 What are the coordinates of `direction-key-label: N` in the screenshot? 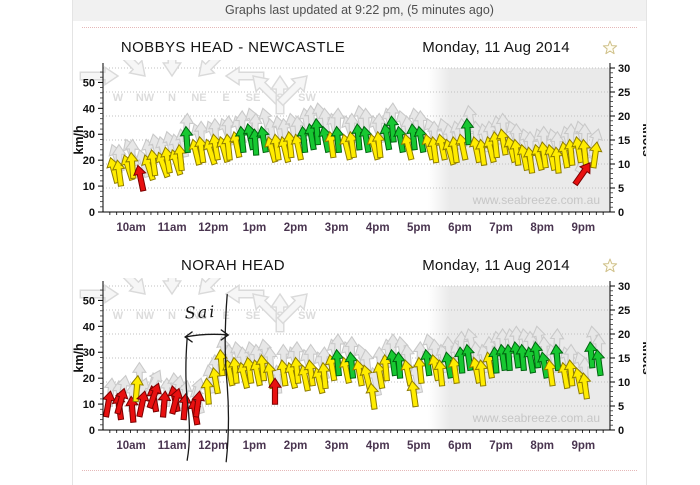 It's located at (172, 316).